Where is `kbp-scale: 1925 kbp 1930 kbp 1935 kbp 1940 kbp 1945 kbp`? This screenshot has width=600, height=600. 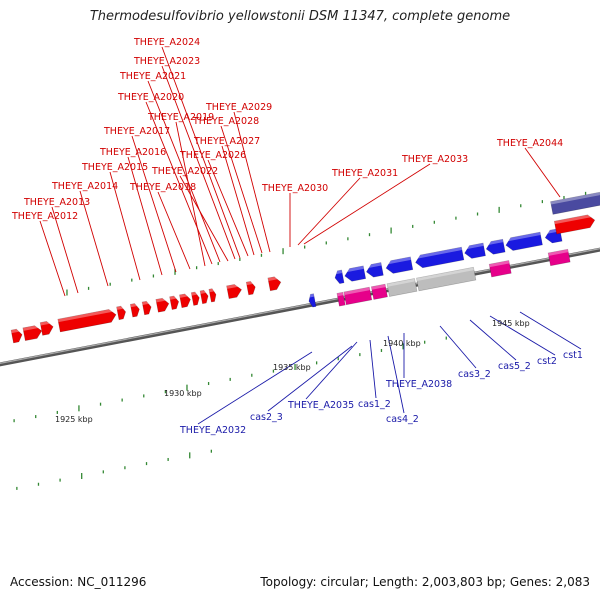 kbp-scale: 1925 kbp 1930 kbp 1935 kbp 1940 kbp 1945 kbp is located at coordinates (292, 371).